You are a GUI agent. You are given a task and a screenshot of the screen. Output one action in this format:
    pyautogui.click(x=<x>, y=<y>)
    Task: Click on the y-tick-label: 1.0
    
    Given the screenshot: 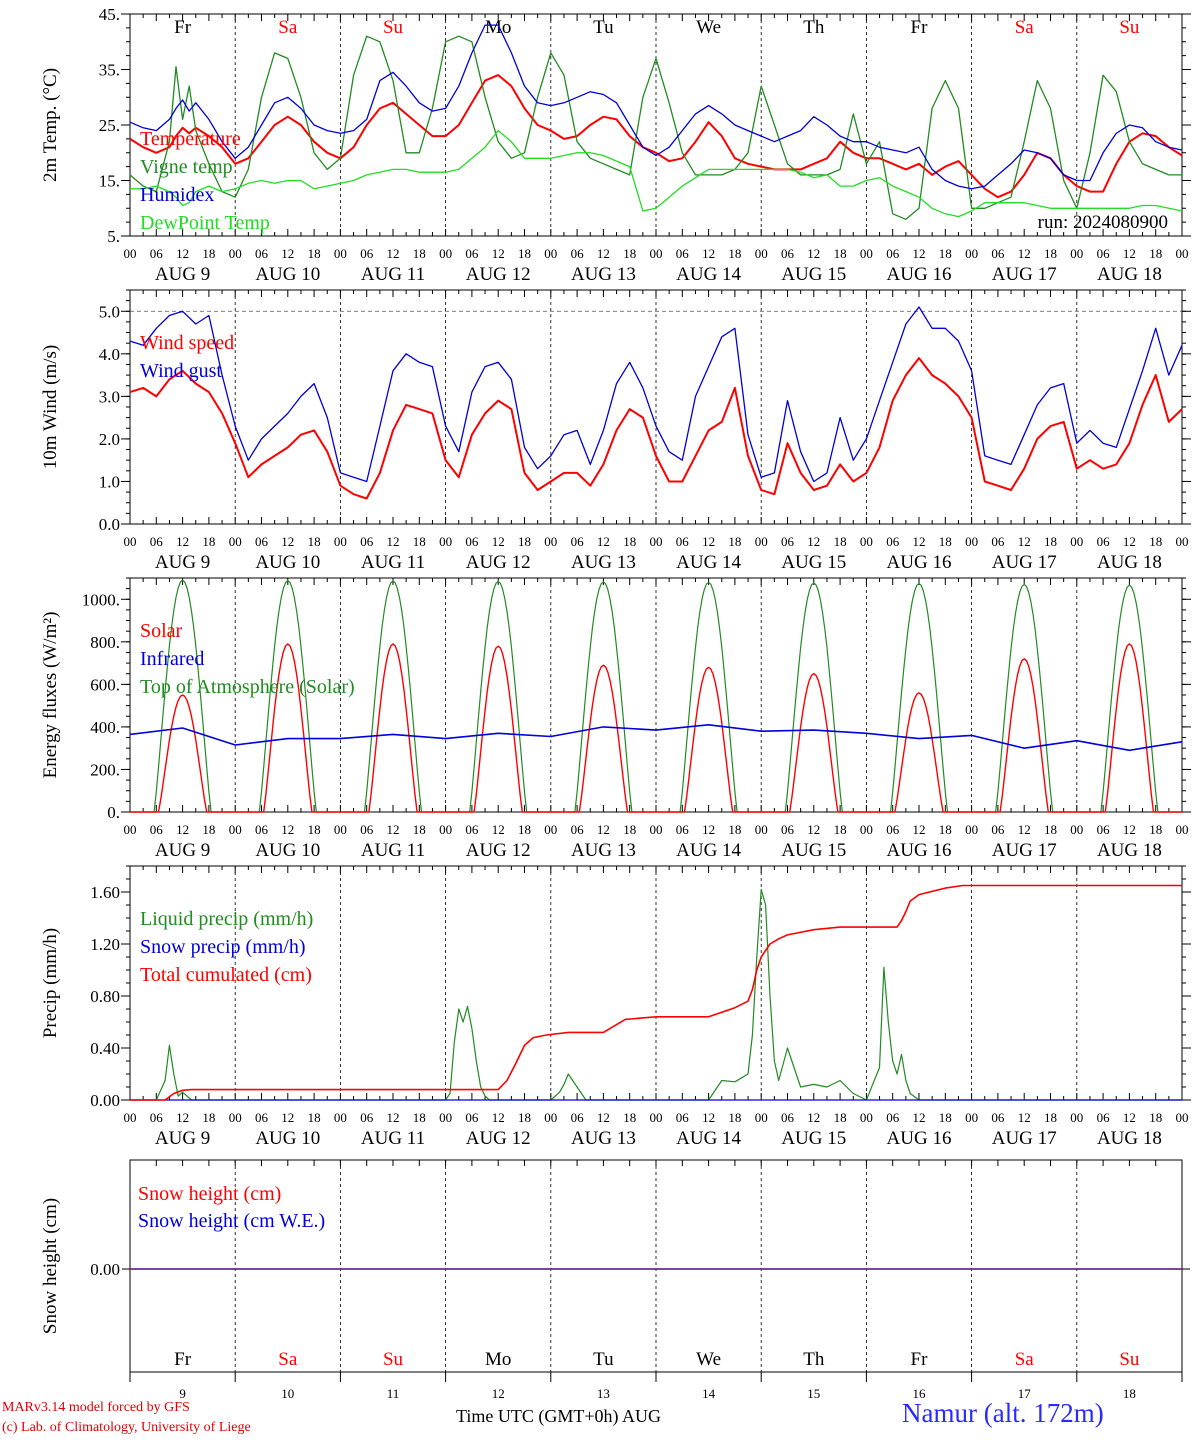 What is the action you would take?
    pyautogui.click(x=109, y=481)
    